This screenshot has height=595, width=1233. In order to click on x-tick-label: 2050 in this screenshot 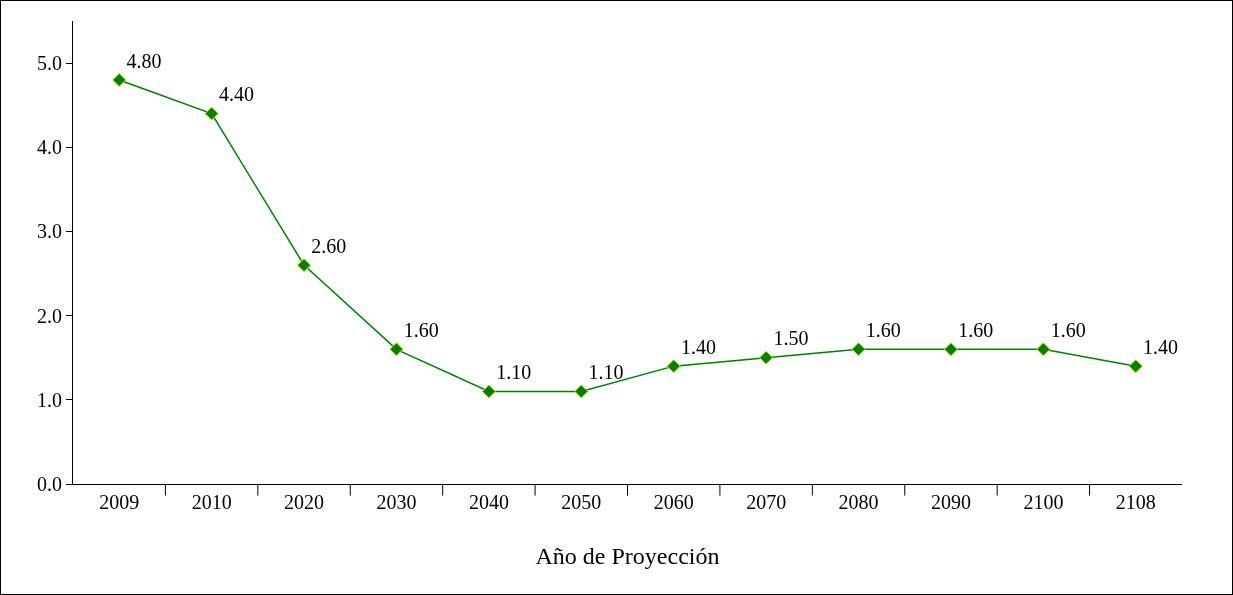, I will do `click(581, 502)`.